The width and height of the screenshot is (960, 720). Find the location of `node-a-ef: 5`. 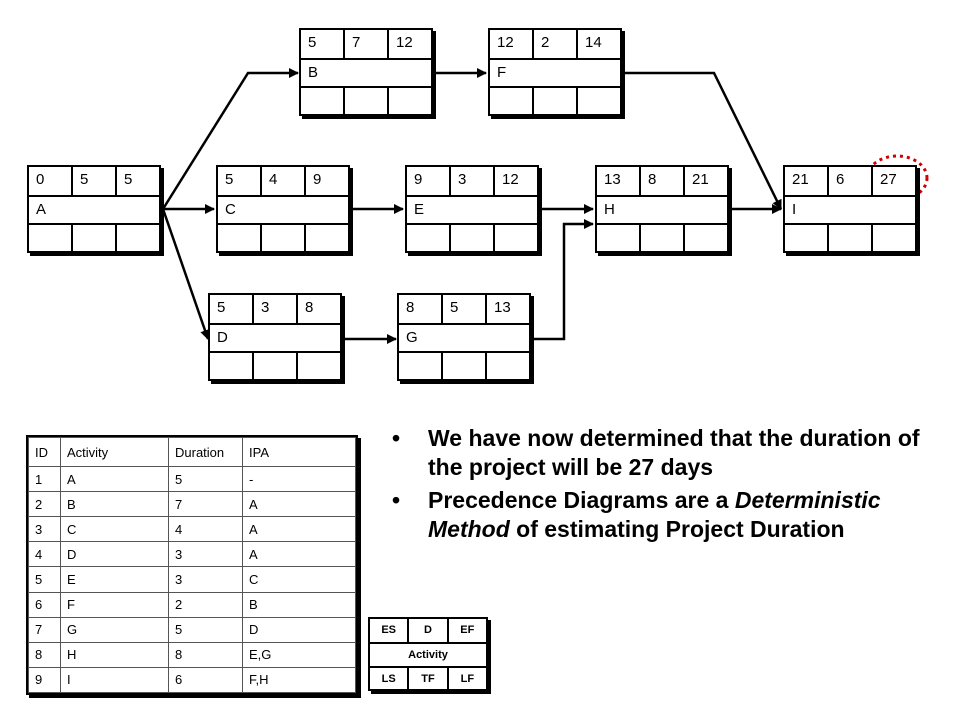

node-a-ef: 5 is located at coordinates (138, 181).